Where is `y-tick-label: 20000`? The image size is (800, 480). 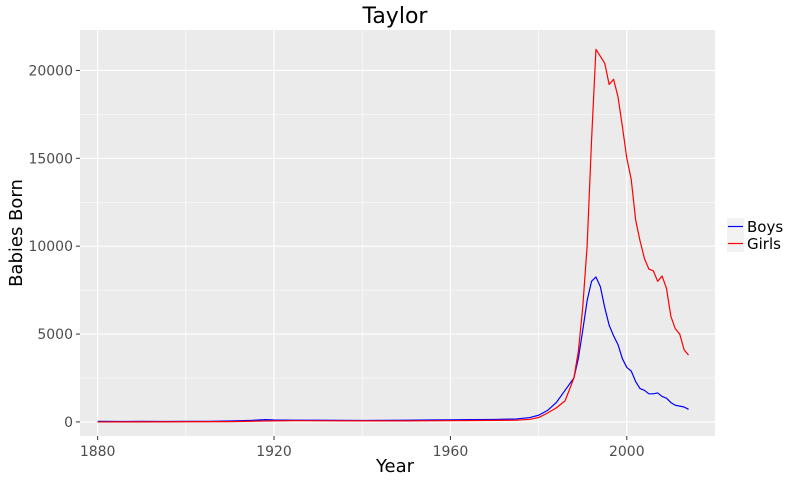
y-tick-label: 20000 is located at coordinates (50, 71).